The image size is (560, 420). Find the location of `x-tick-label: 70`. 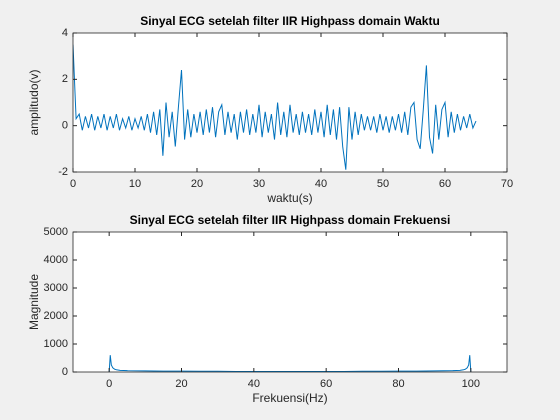

x-tick-label: 70 is located at coordinates (507, 184).